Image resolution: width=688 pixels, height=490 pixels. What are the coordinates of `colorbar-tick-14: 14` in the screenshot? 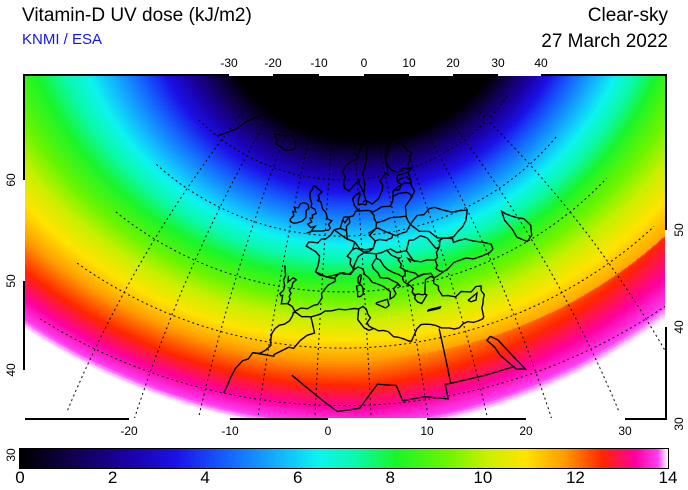 It's located at (668, 477).